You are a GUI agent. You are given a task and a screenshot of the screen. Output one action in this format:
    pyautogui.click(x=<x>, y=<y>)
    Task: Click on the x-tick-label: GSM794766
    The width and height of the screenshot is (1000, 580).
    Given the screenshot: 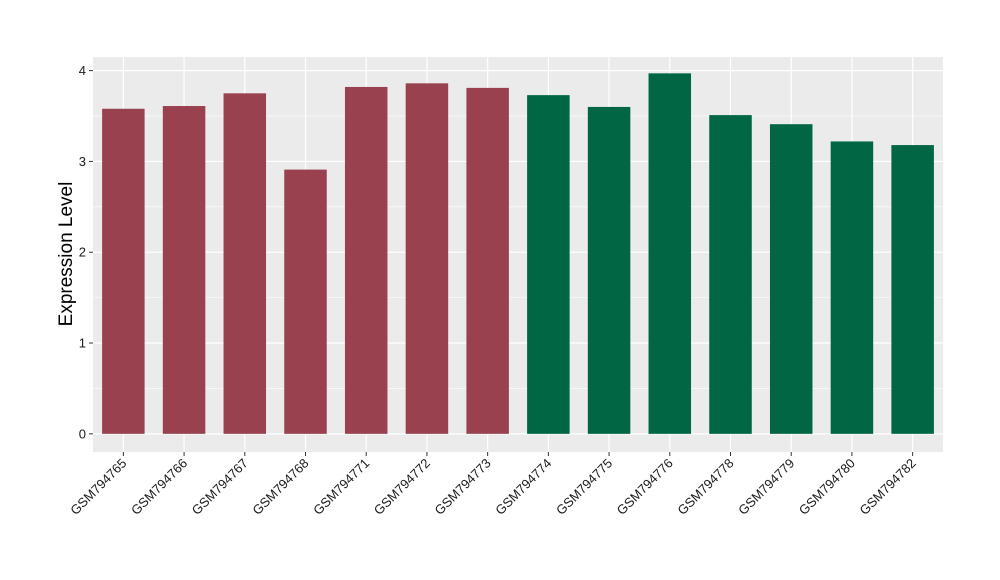 What is the action you would take?
    pyautogui.click(x=159, y=487)
    